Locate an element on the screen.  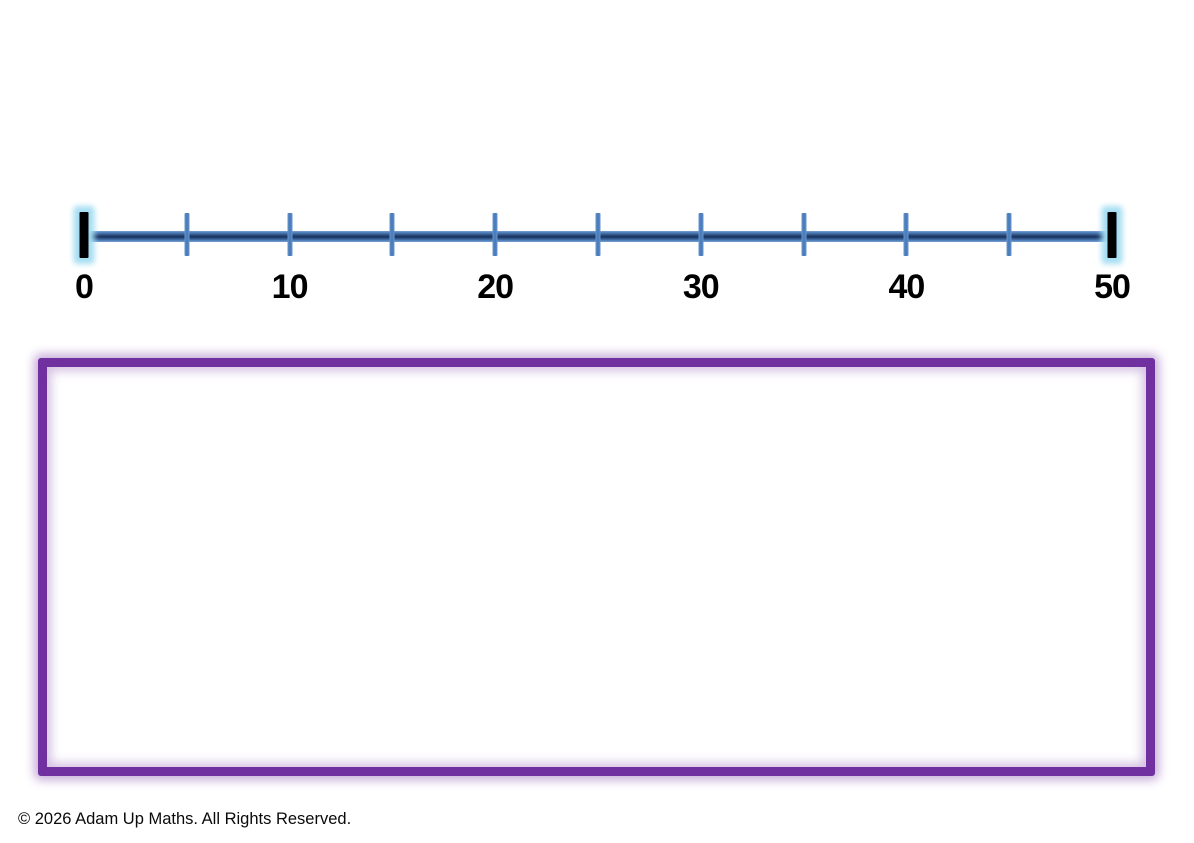
number-line: 0 10 20 30 40 50 is located at coordinates (603, 262).